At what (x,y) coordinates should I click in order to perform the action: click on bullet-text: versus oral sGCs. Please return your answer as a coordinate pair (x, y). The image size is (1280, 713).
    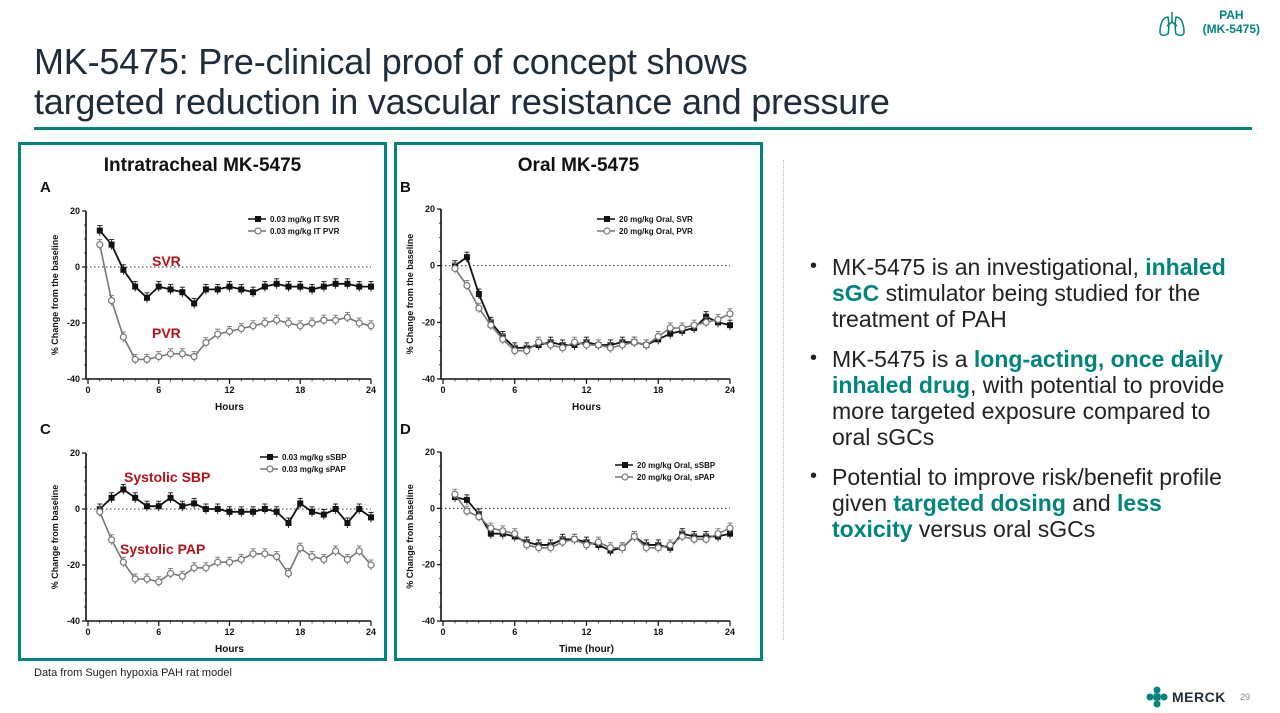
    Looking at the image, I should click on (1004, 529).